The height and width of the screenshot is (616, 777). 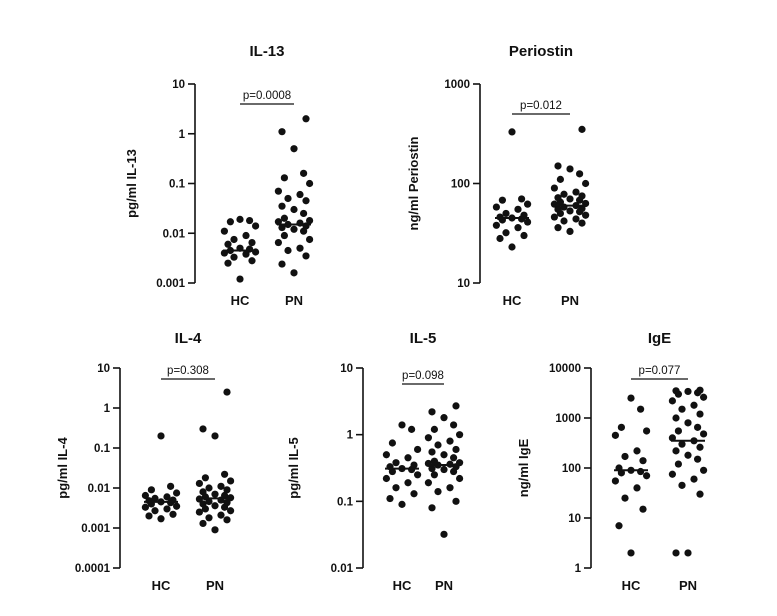 I want to click on p-value-label: p=0.098, so click(x=423, y=376).